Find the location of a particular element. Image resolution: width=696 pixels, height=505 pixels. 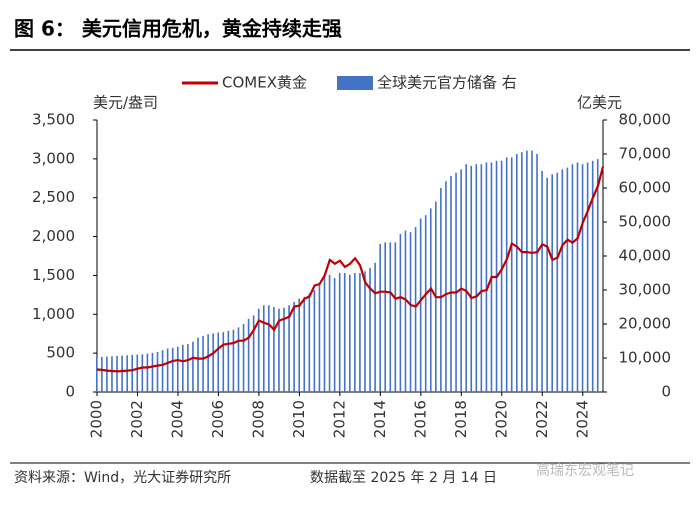

title: 图 6： 美元信用危机，黄金持续走强 is located at coordinates (178, 29).